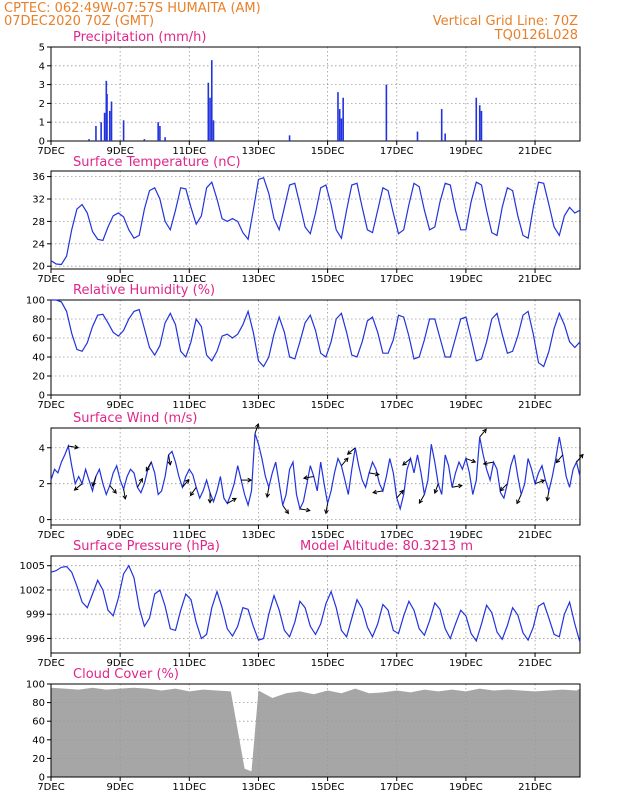  I want to click on xtick-label-pressure: 13DEC, so click(259, 663).